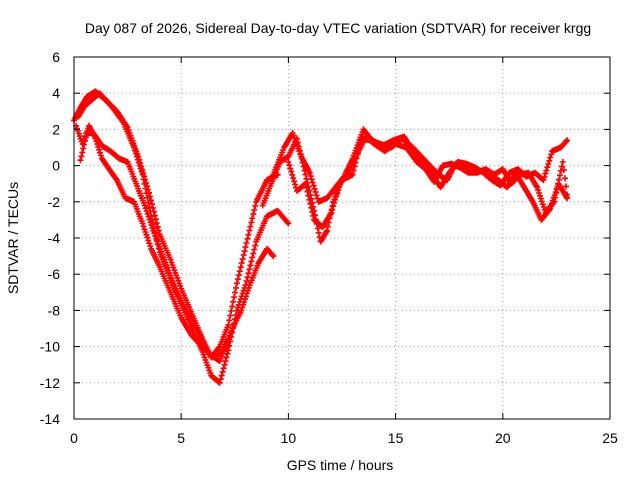 Image resolution: width=640 pixels, height=480 pixels. What do you see at coordinates (56, 57) in the screenshot?
I see `y-tick-label: 6` at bounding box center [56, 57].